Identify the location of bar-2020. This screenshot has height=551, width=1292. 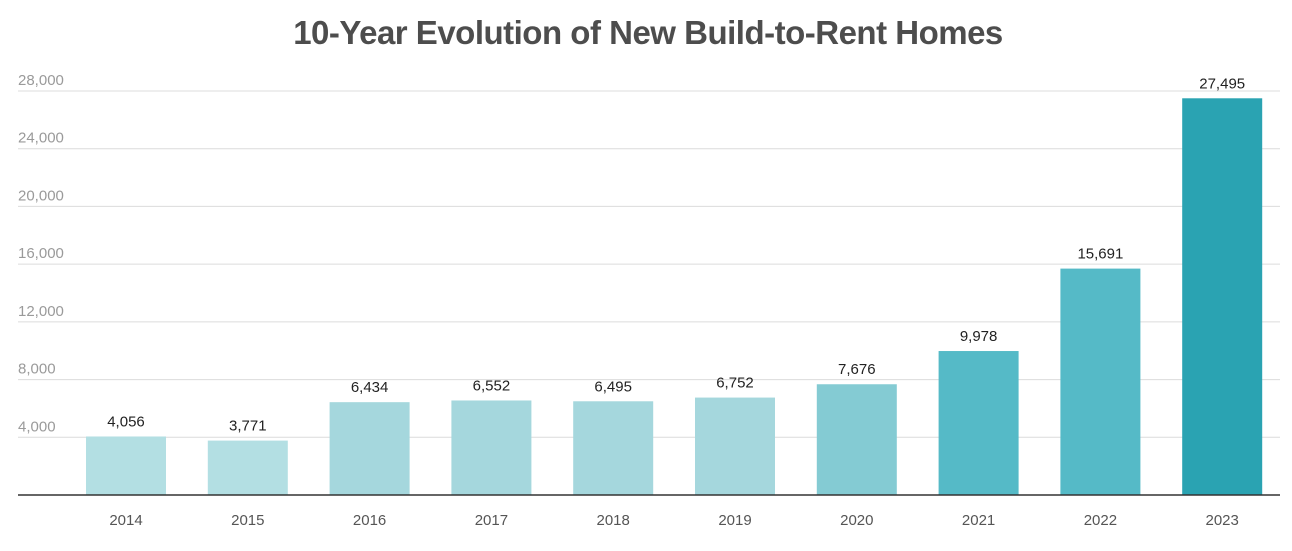
(856, 439).